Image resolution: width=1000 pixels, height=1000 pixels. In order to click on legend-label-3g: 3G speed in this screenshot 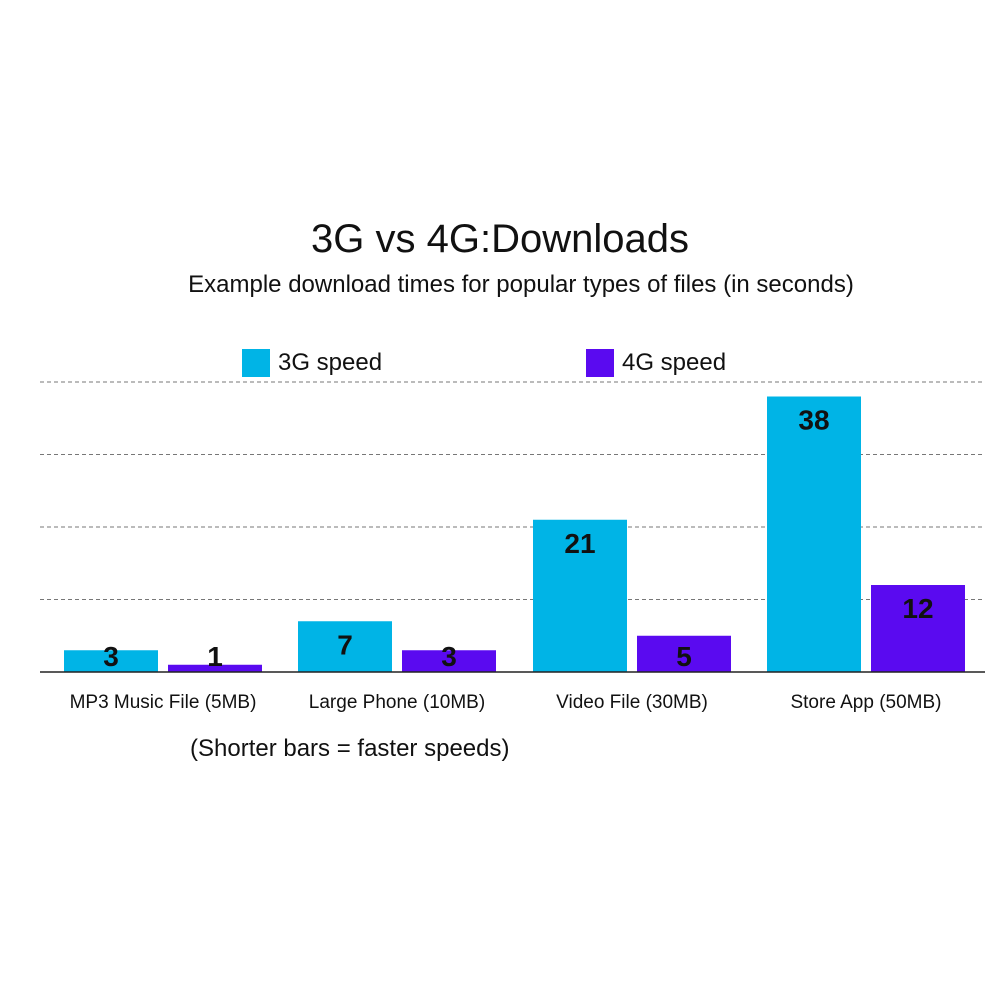, I will do `click(330, 362)`.